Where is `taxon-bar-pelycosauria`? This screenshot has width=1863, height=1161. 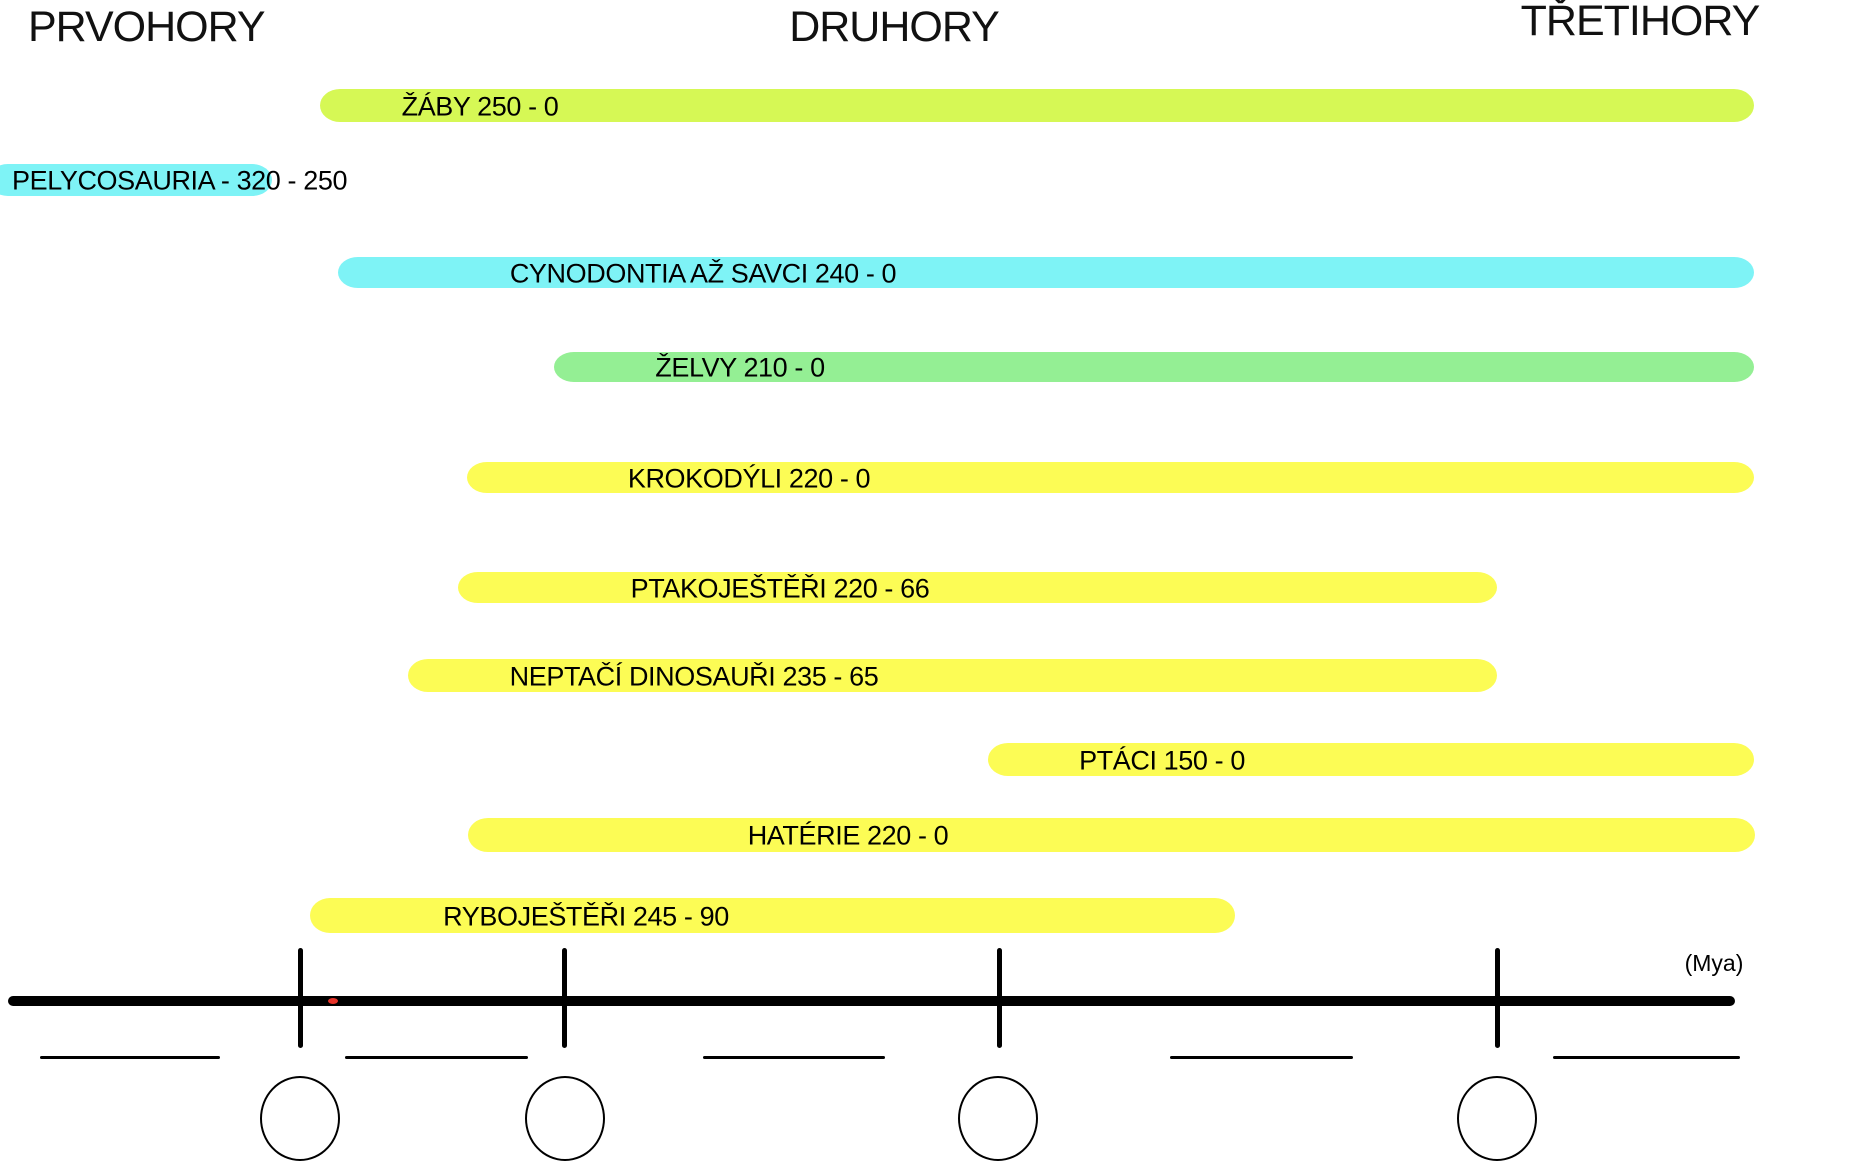
taxon-bar-pelycosauria is located at coordinates (136, 180).